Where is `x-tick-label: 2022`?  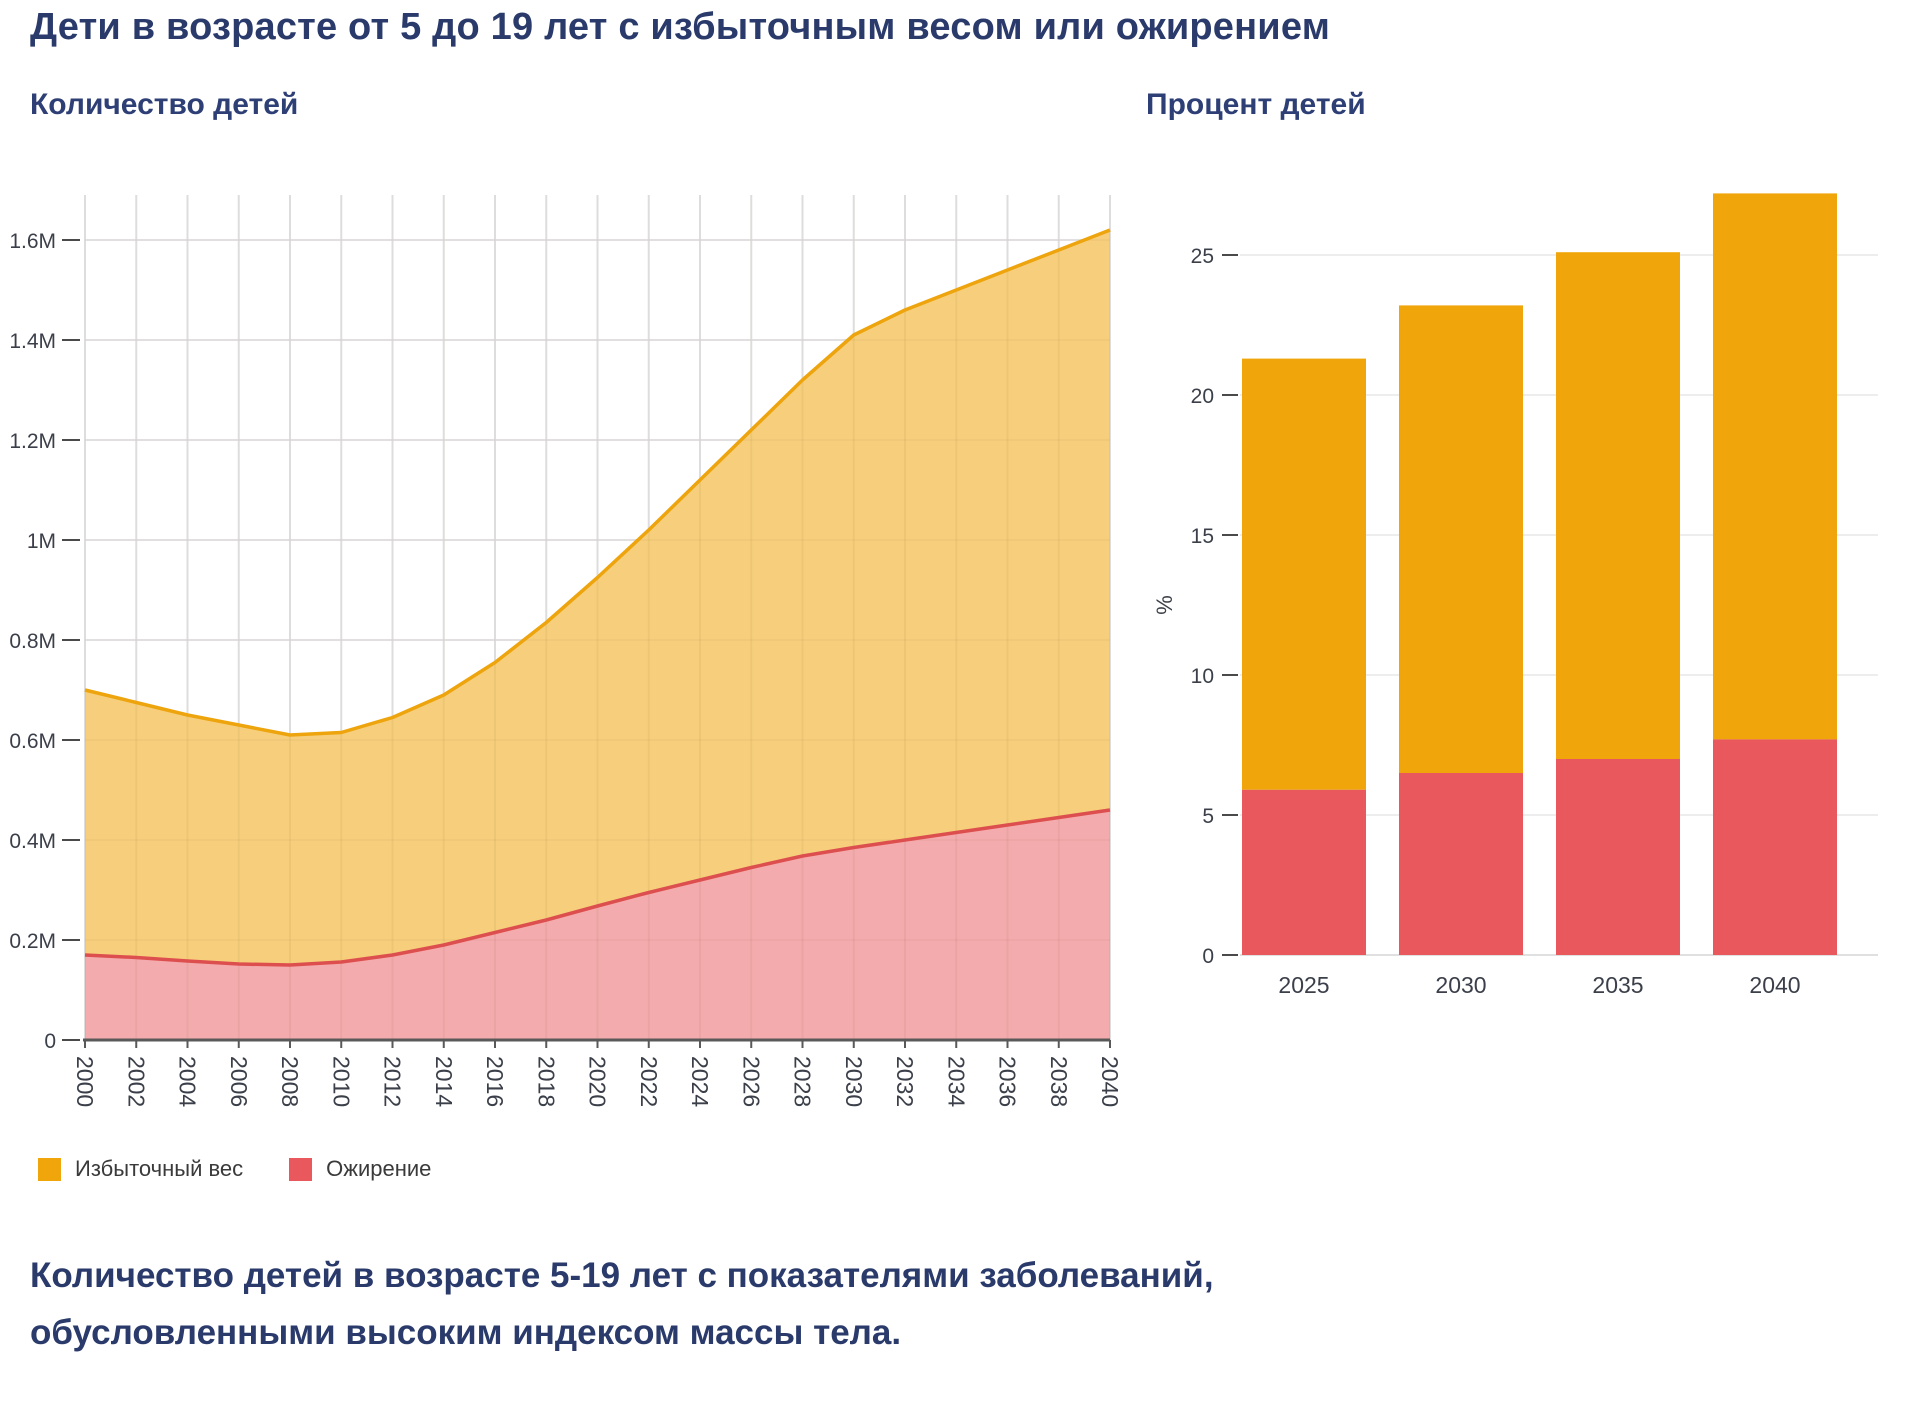 x-tick-label: 2022 is located at coordinates (649, 1081).